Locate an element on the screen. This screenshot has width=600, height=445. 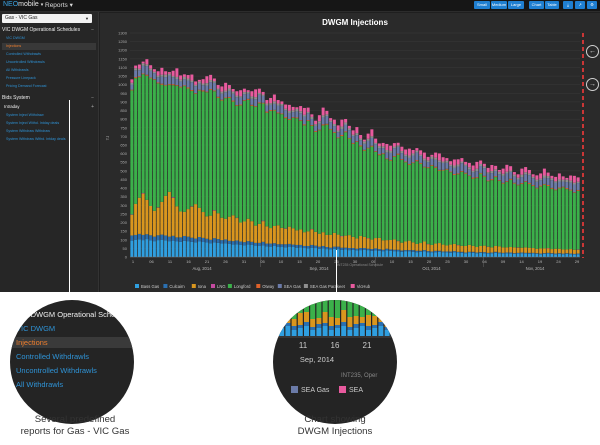
expand-icon: + is located at coordinates (92, 107).